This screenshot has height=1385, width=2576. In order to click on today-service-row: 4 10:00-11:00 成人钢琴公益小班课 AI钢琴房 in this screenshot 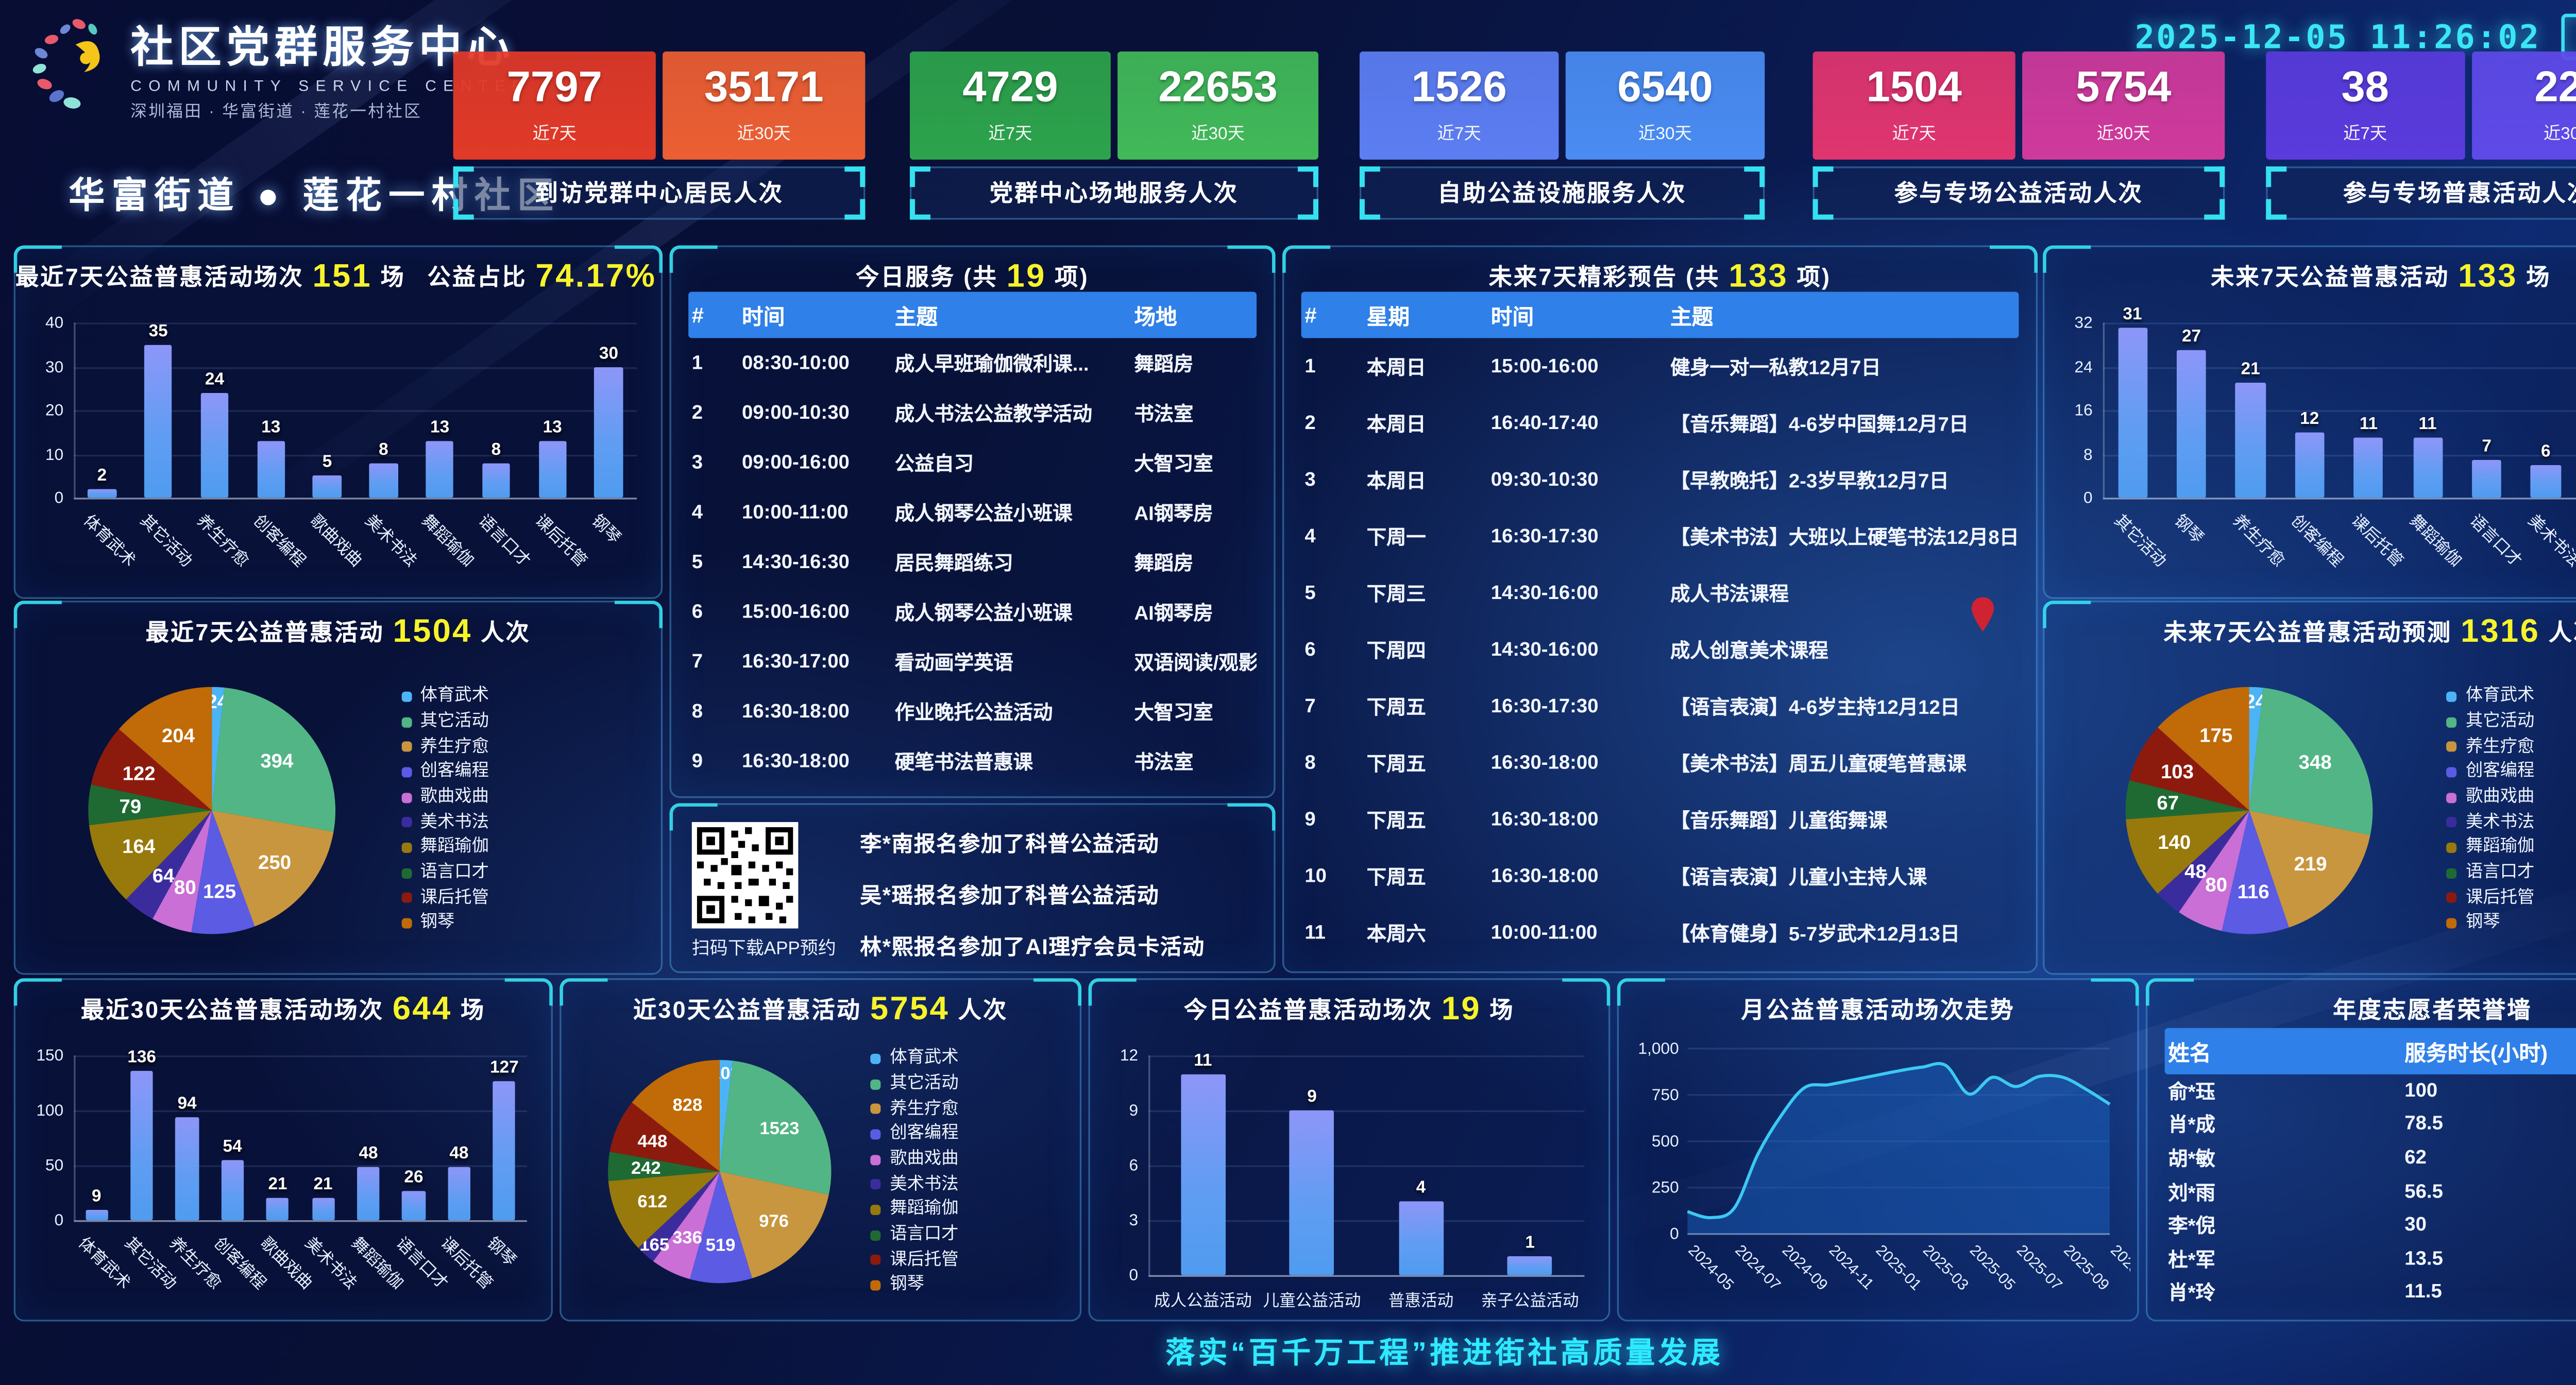, I will do `click(972, 512)`.